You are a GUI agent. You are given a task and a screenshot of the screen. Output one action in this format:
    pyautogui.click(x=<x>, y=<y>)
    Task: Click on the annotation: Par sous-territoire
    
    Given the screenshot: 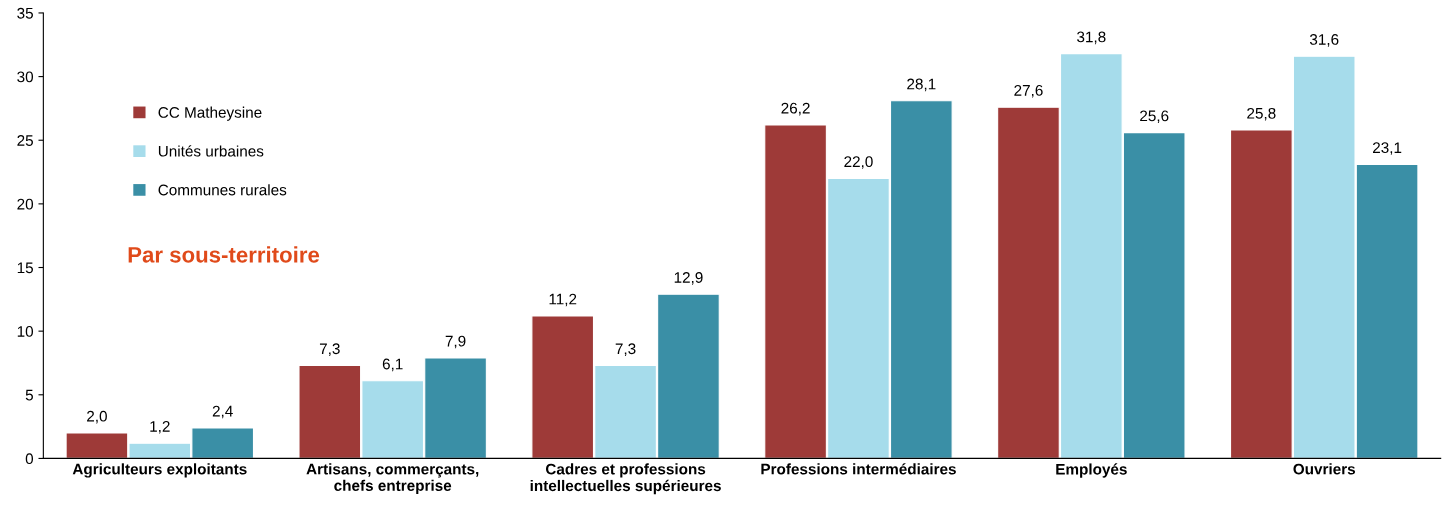 What is the action you would take?
    pyautogui.click(x=224, y=254)
    